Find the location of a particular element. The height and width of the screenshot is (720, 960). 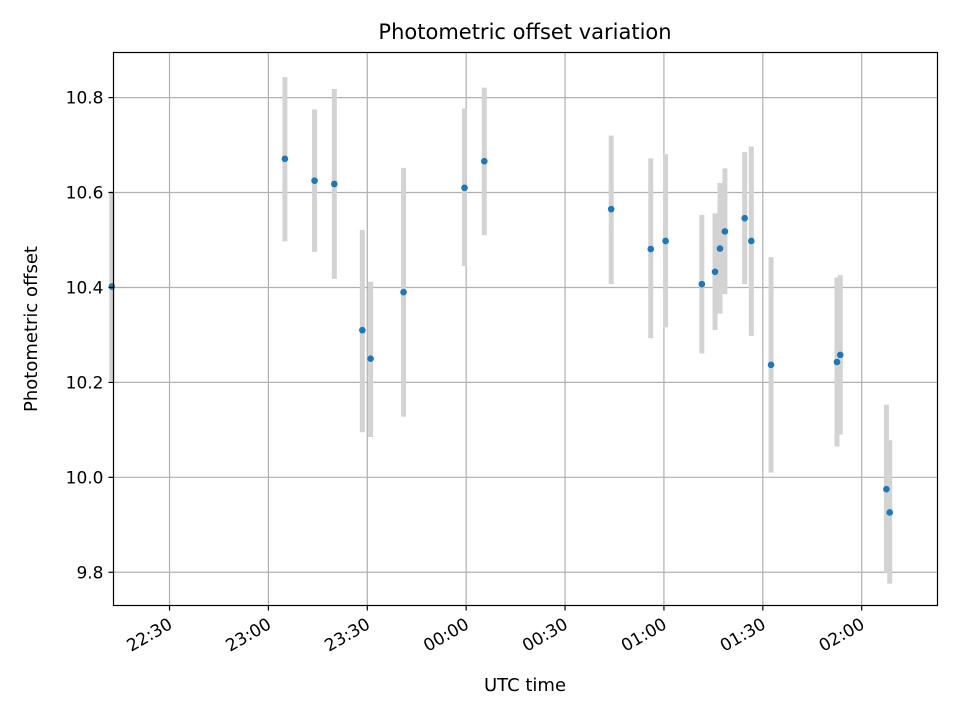

y-axis-label: Photometric offset is located at coordinates (31, 329).